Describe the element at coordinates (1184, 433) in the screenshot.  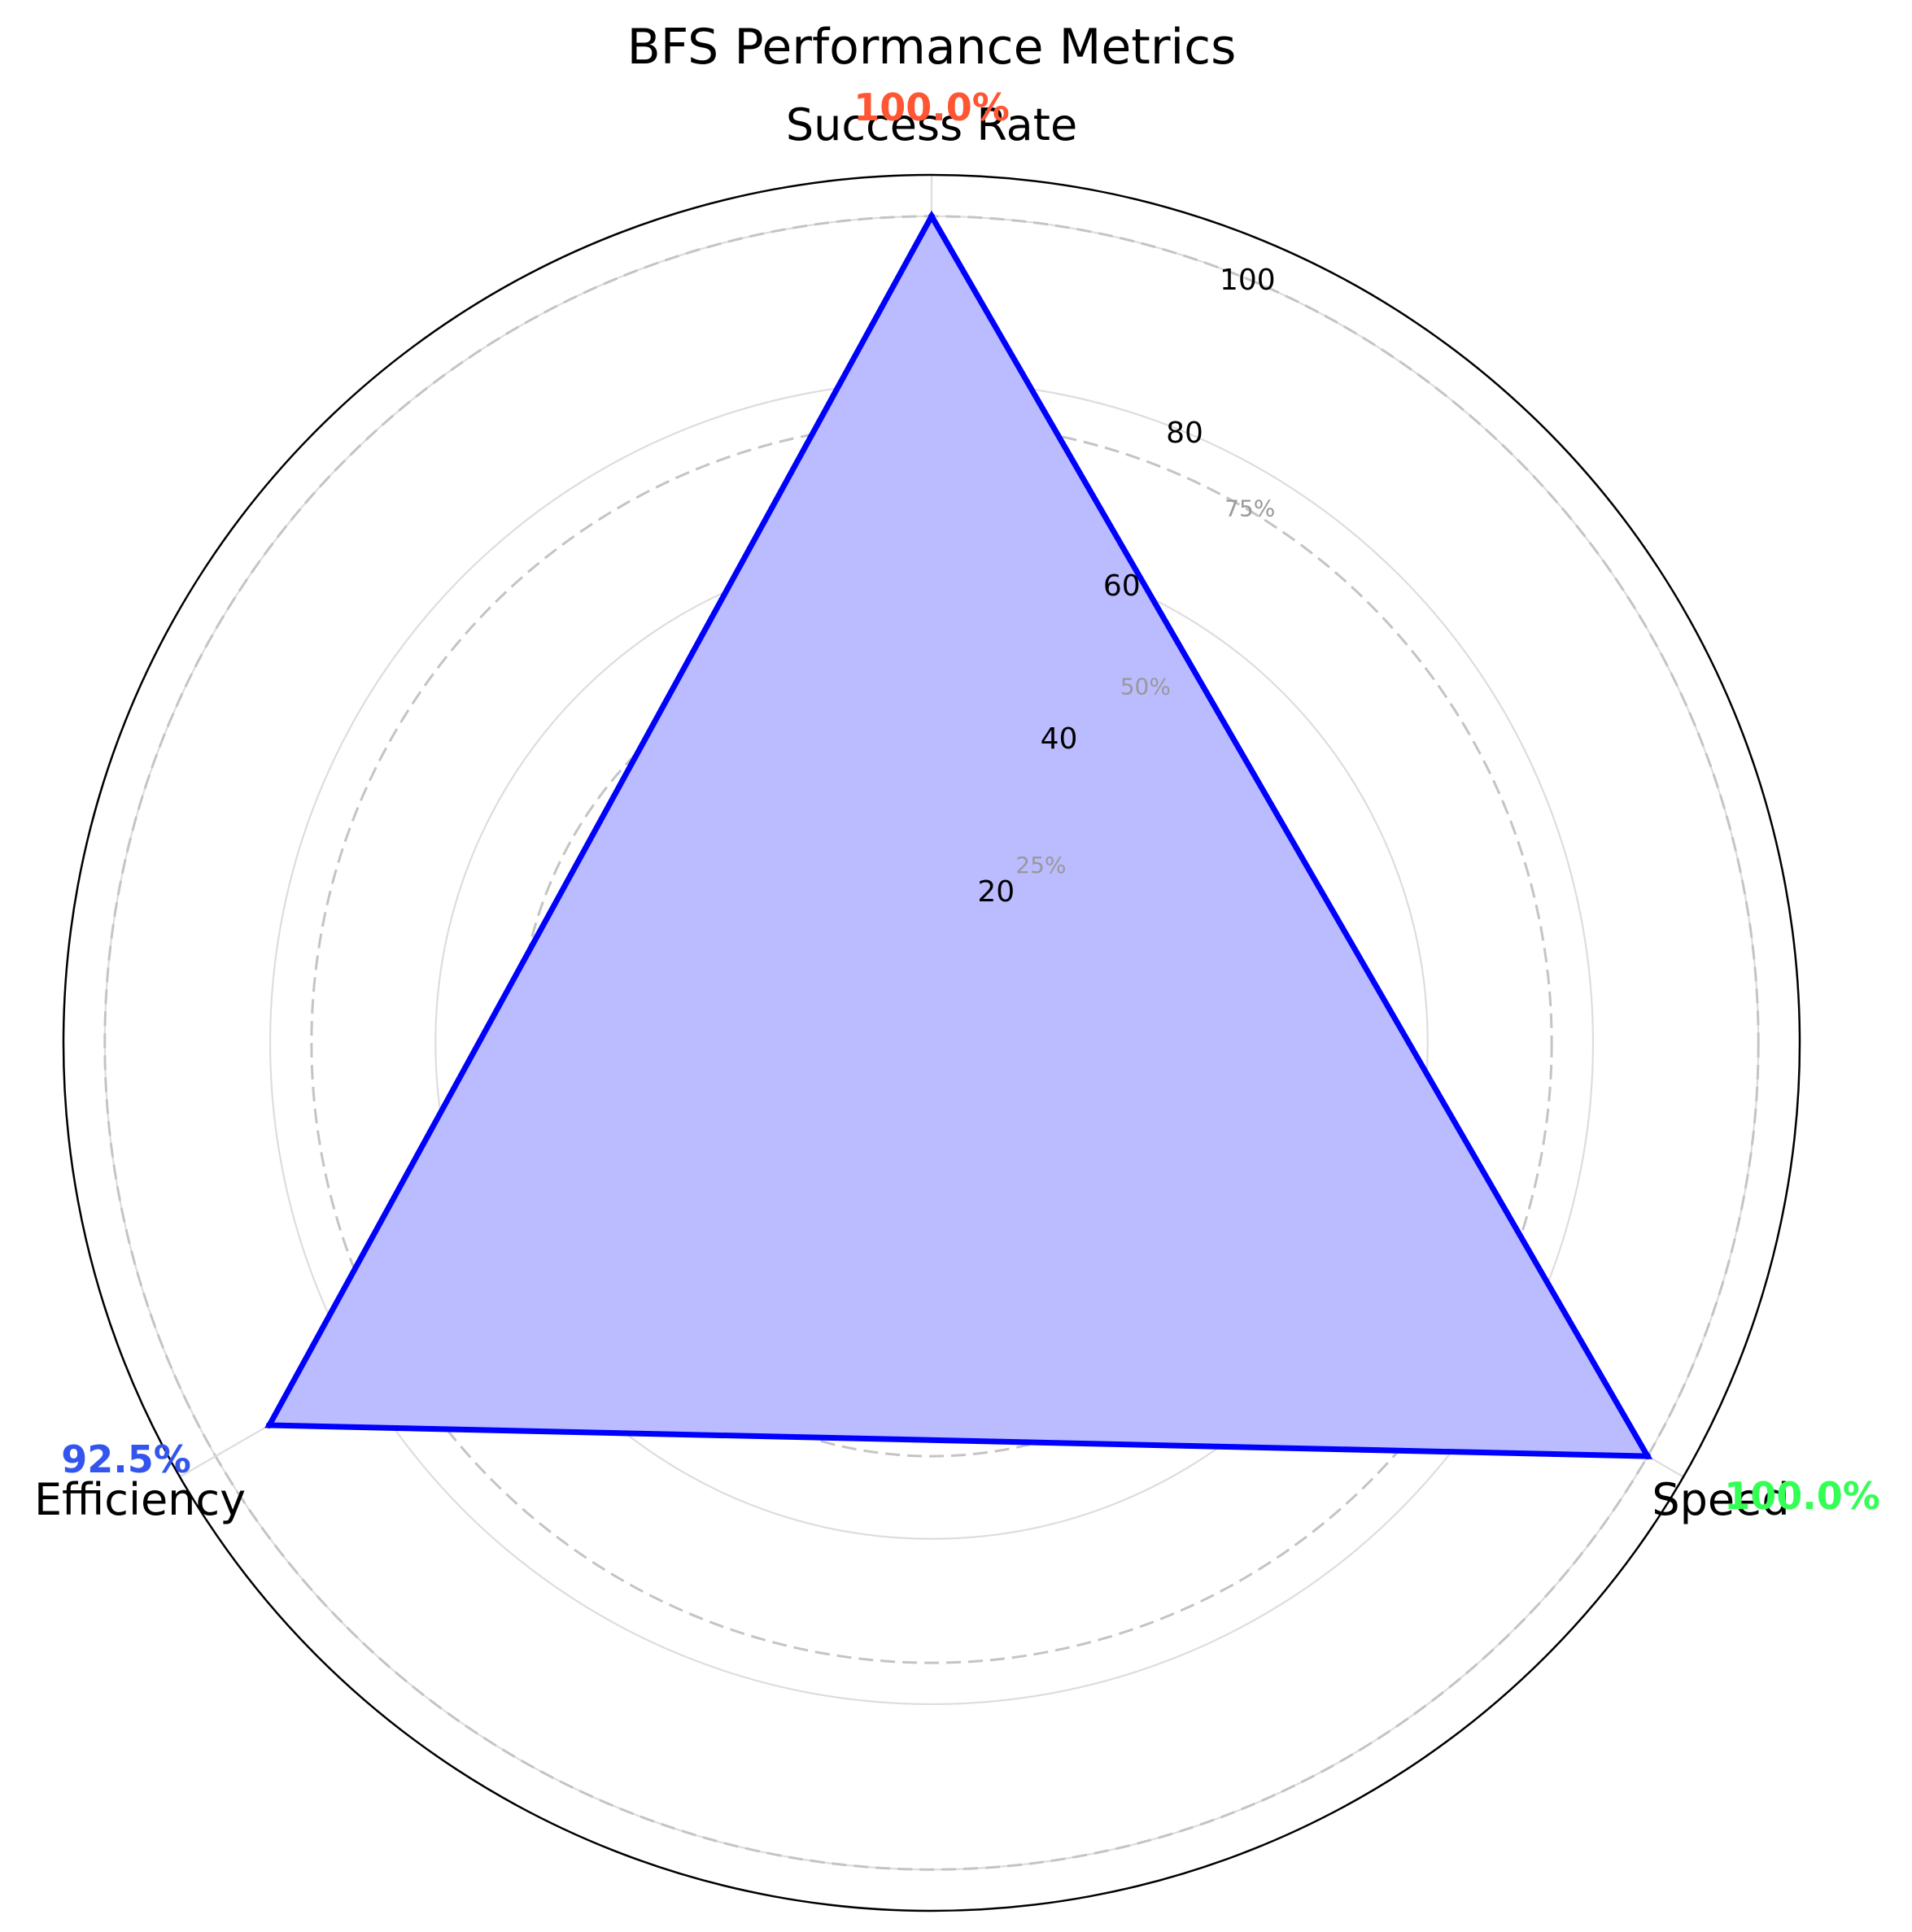
I see `r-tick-label: 80` at that location.